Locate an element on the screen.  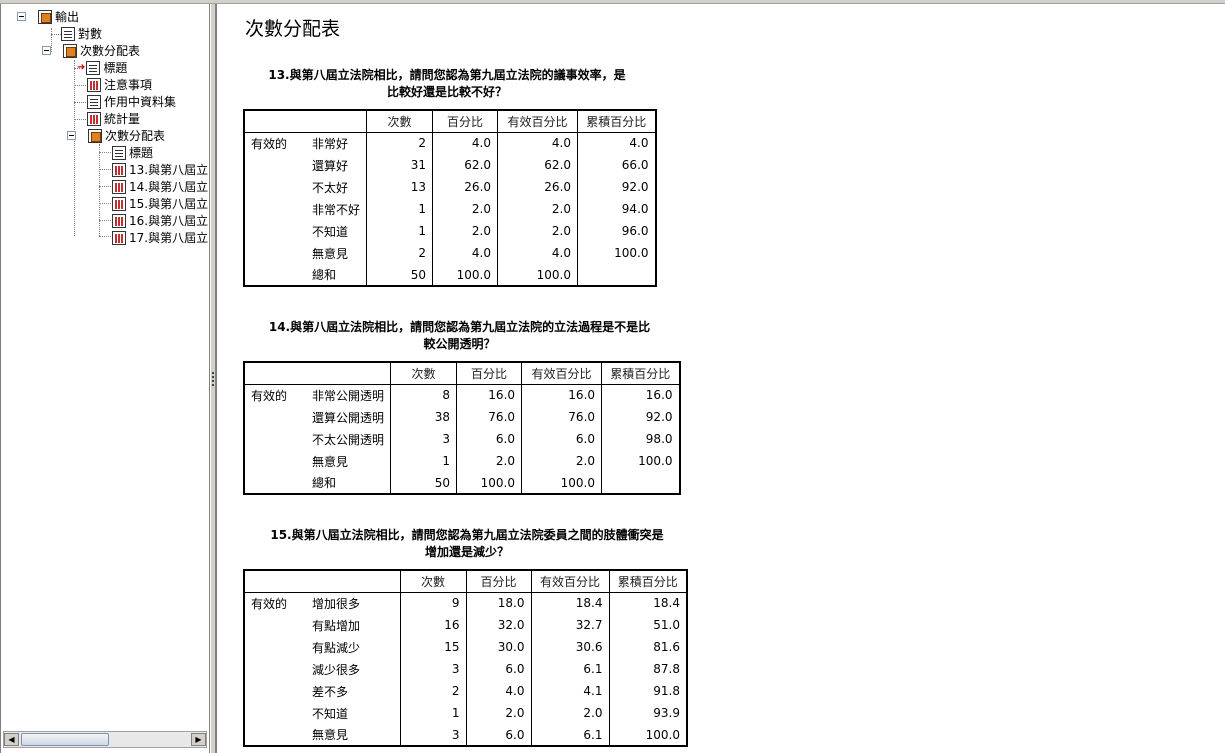
tree-node-frequencies-2: 次數分配表 is located at coordinates (116, 135).